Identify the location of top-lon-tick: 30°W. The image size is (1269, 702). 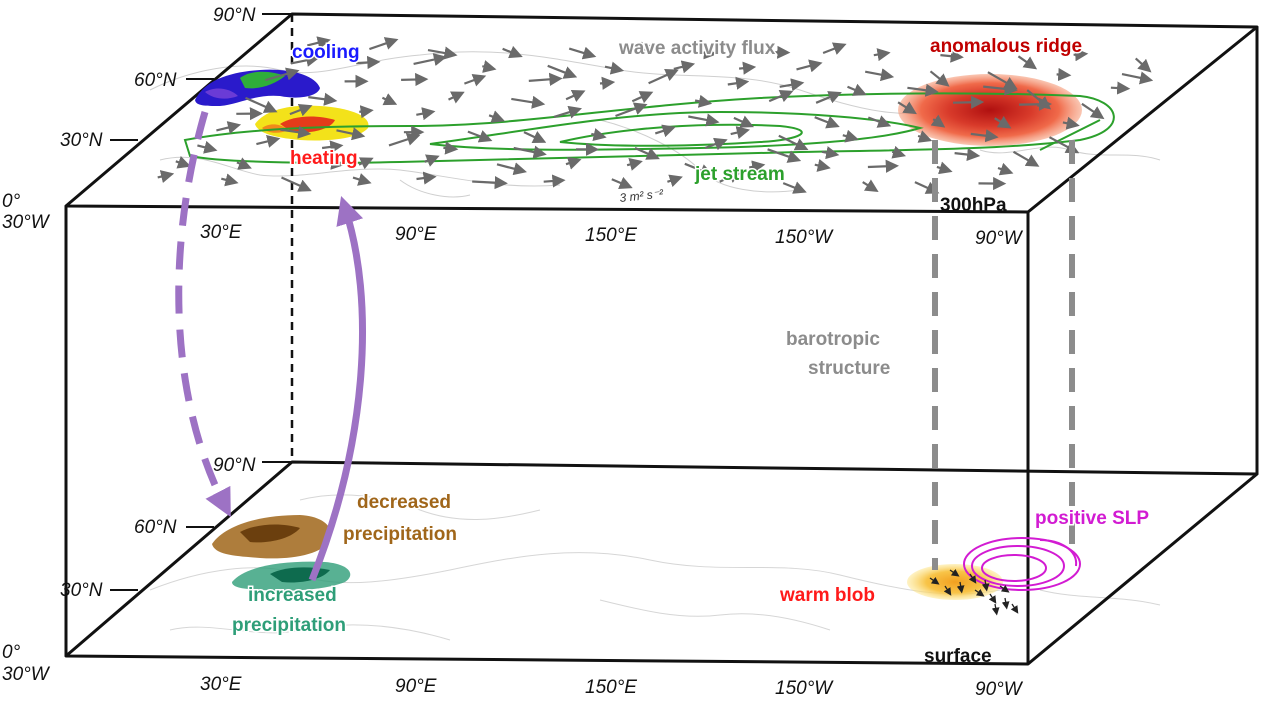
(26, 222).